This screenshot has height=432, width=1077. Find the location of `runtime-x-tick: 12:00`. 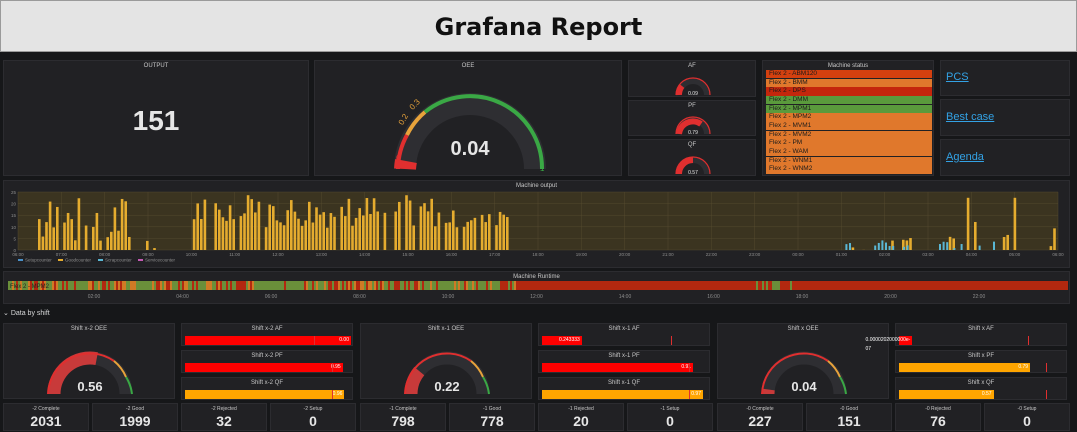

runtime-x-tick: 12:00 is located at coordinates (536, 297).